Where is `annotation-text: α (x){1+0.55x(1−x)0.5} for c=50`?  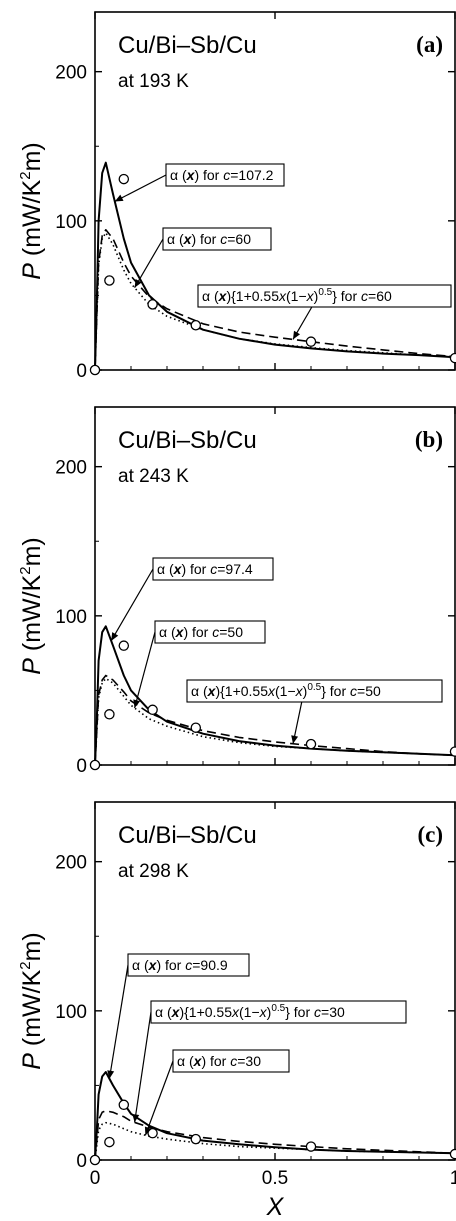
annotation-text: α (x){1+0.55x(1−x)0.5} for c=50 is located at coordinates (286, 690).